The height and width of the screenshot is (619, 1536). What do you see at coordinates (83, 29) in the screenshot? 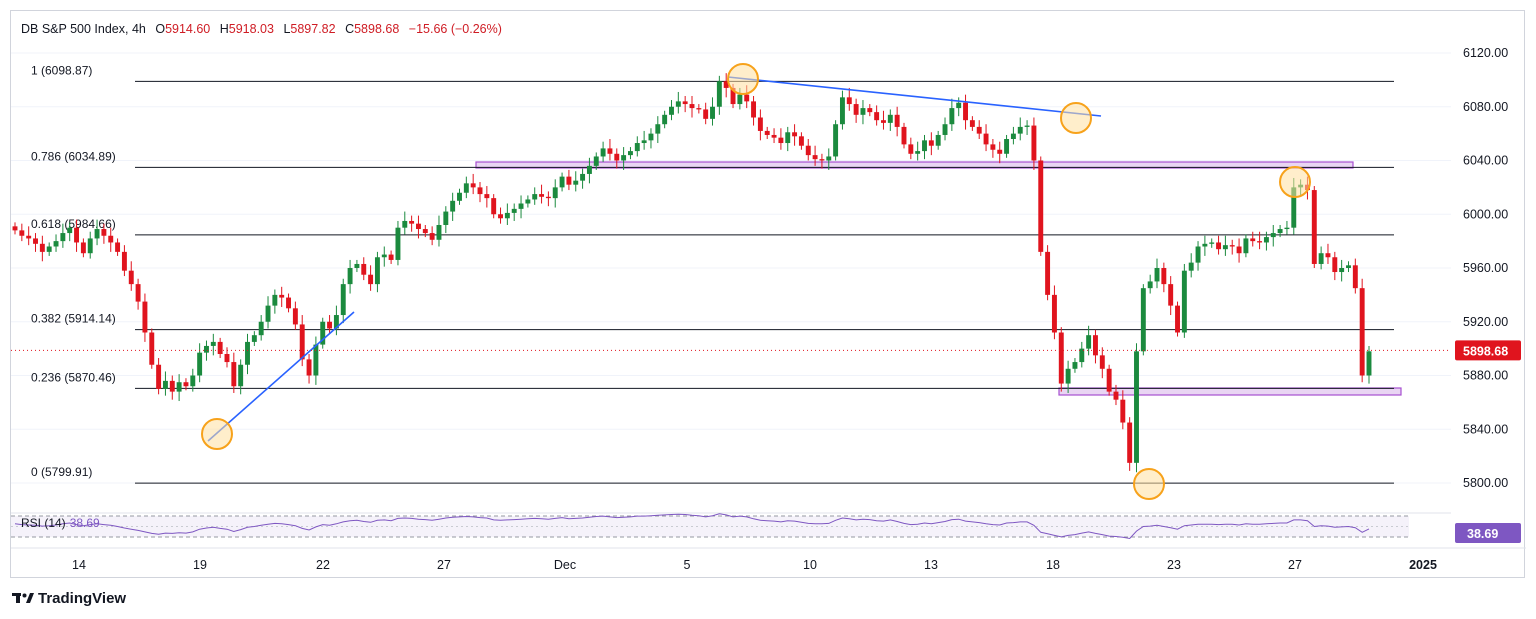
I see `symbol-label: DB S&P 500 Index, 4h` at bounding box center [83, 29].